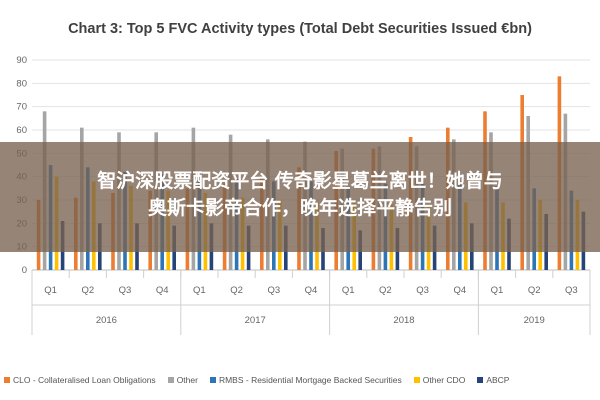 The image size is (600, 400). I want to click on legend-item: Other CDO, so click(439, 380).